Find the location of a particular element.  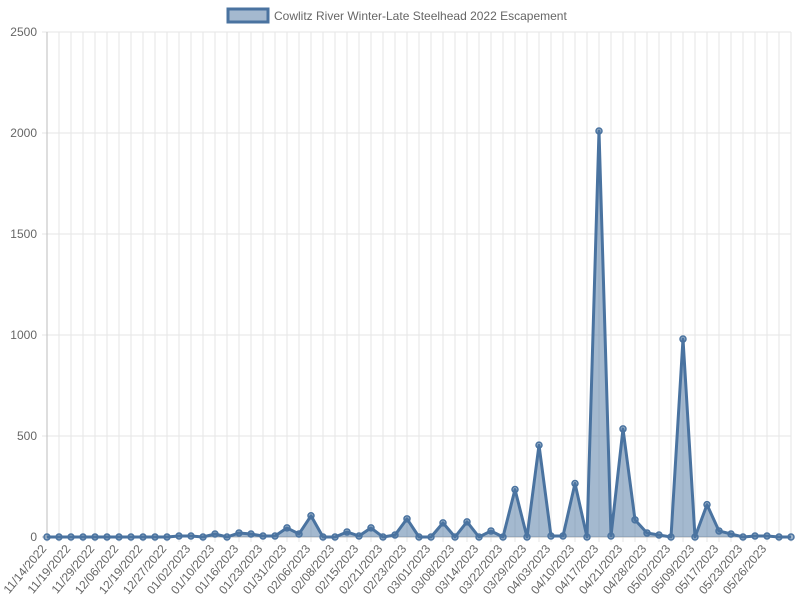

y-tick-label: 0 is located at coordinates (33, 537).